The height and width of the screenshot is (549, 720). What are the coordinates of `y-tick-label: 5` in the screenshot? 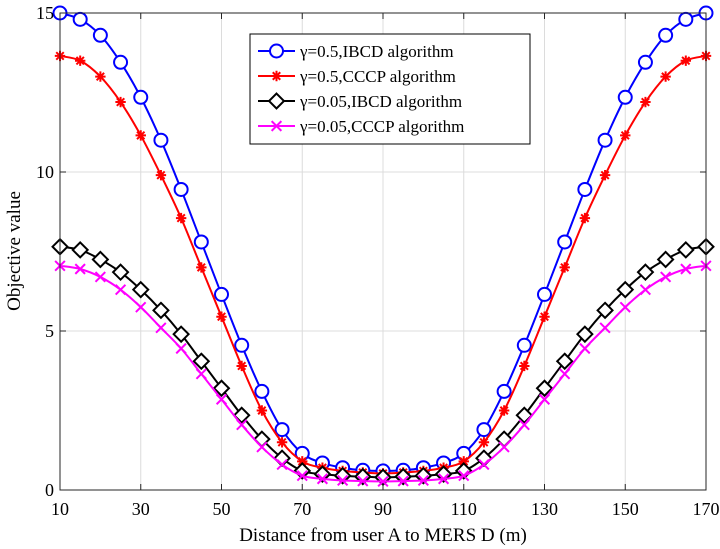 It's located at (49, 331).